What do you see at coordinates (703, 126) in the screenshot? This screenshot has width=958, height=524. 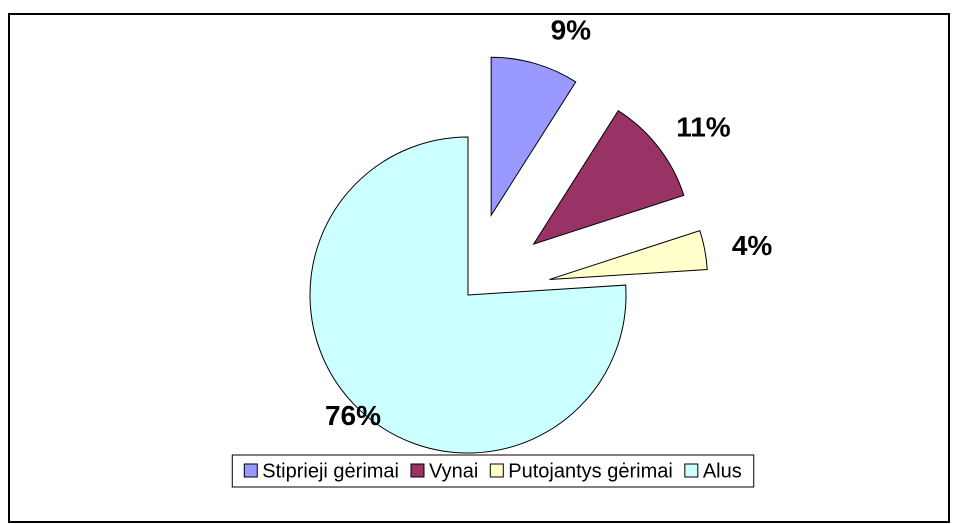 I see `data-label: 11%` at bounding box center [703, 126].